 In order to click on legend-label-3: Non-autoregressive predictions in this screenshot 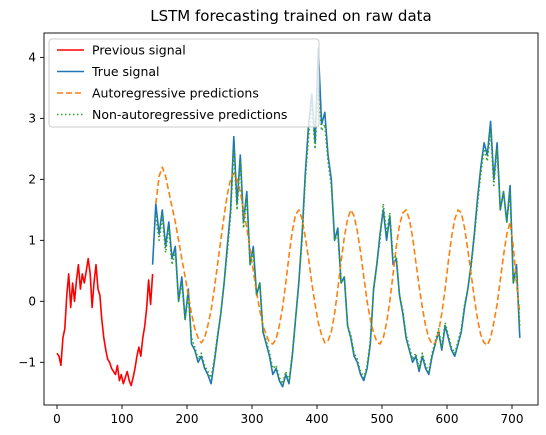, I will do `click(189, 114)`.